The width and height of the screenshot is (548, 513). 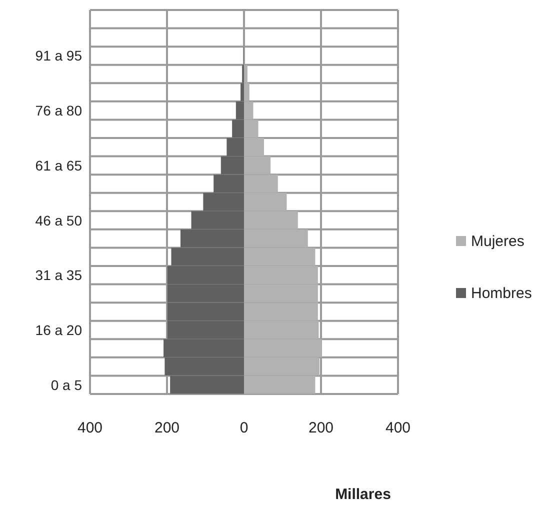 What do you see at coordinates (58, 275) in the screenshot?
I see `y-tick-label: 31 a 35` at bounding box center [58, 275].